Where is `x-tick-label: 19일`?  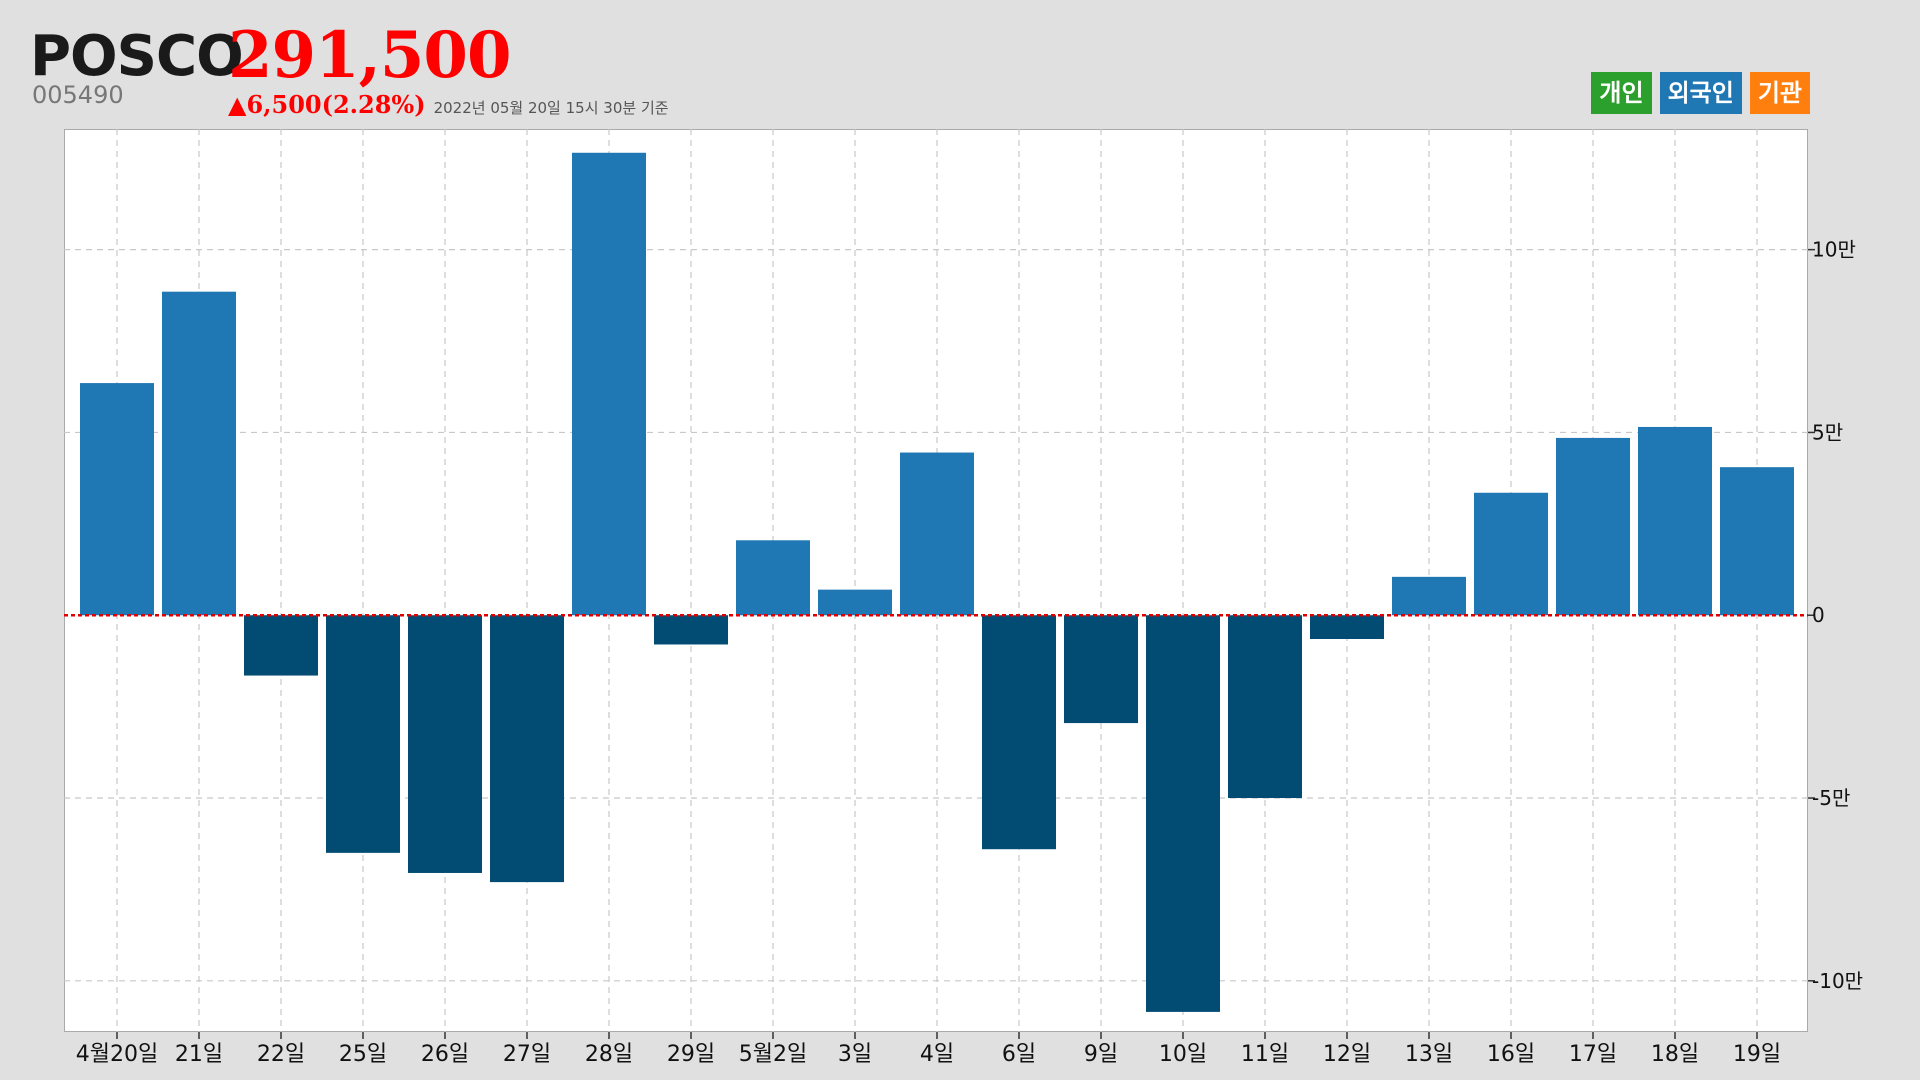 x-tick-label: 19일 is located at coordinates (1757, 1054).